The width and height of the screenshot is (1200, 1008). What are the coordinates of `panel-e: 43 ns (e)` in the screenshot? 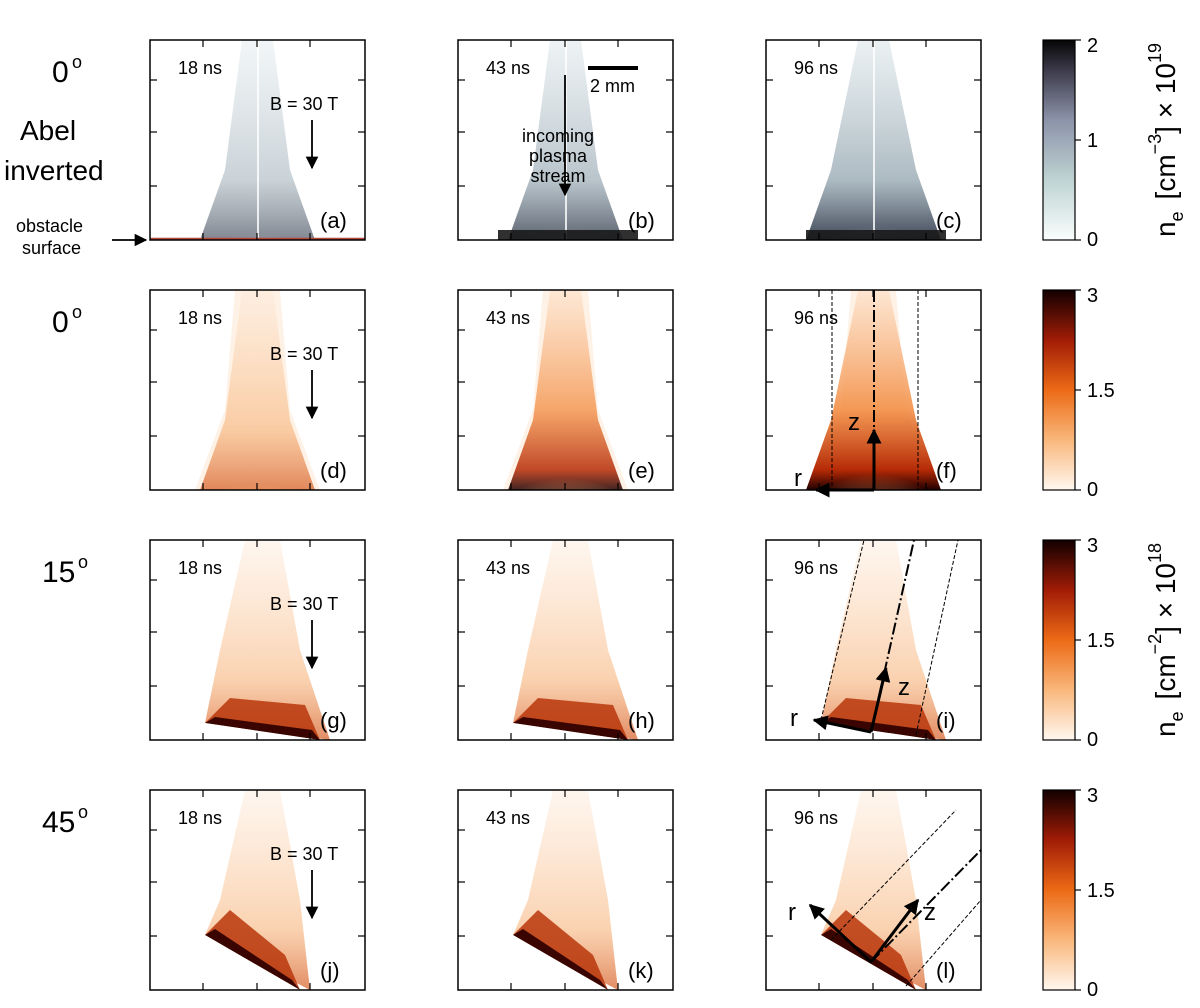 It's located at (565, 390).